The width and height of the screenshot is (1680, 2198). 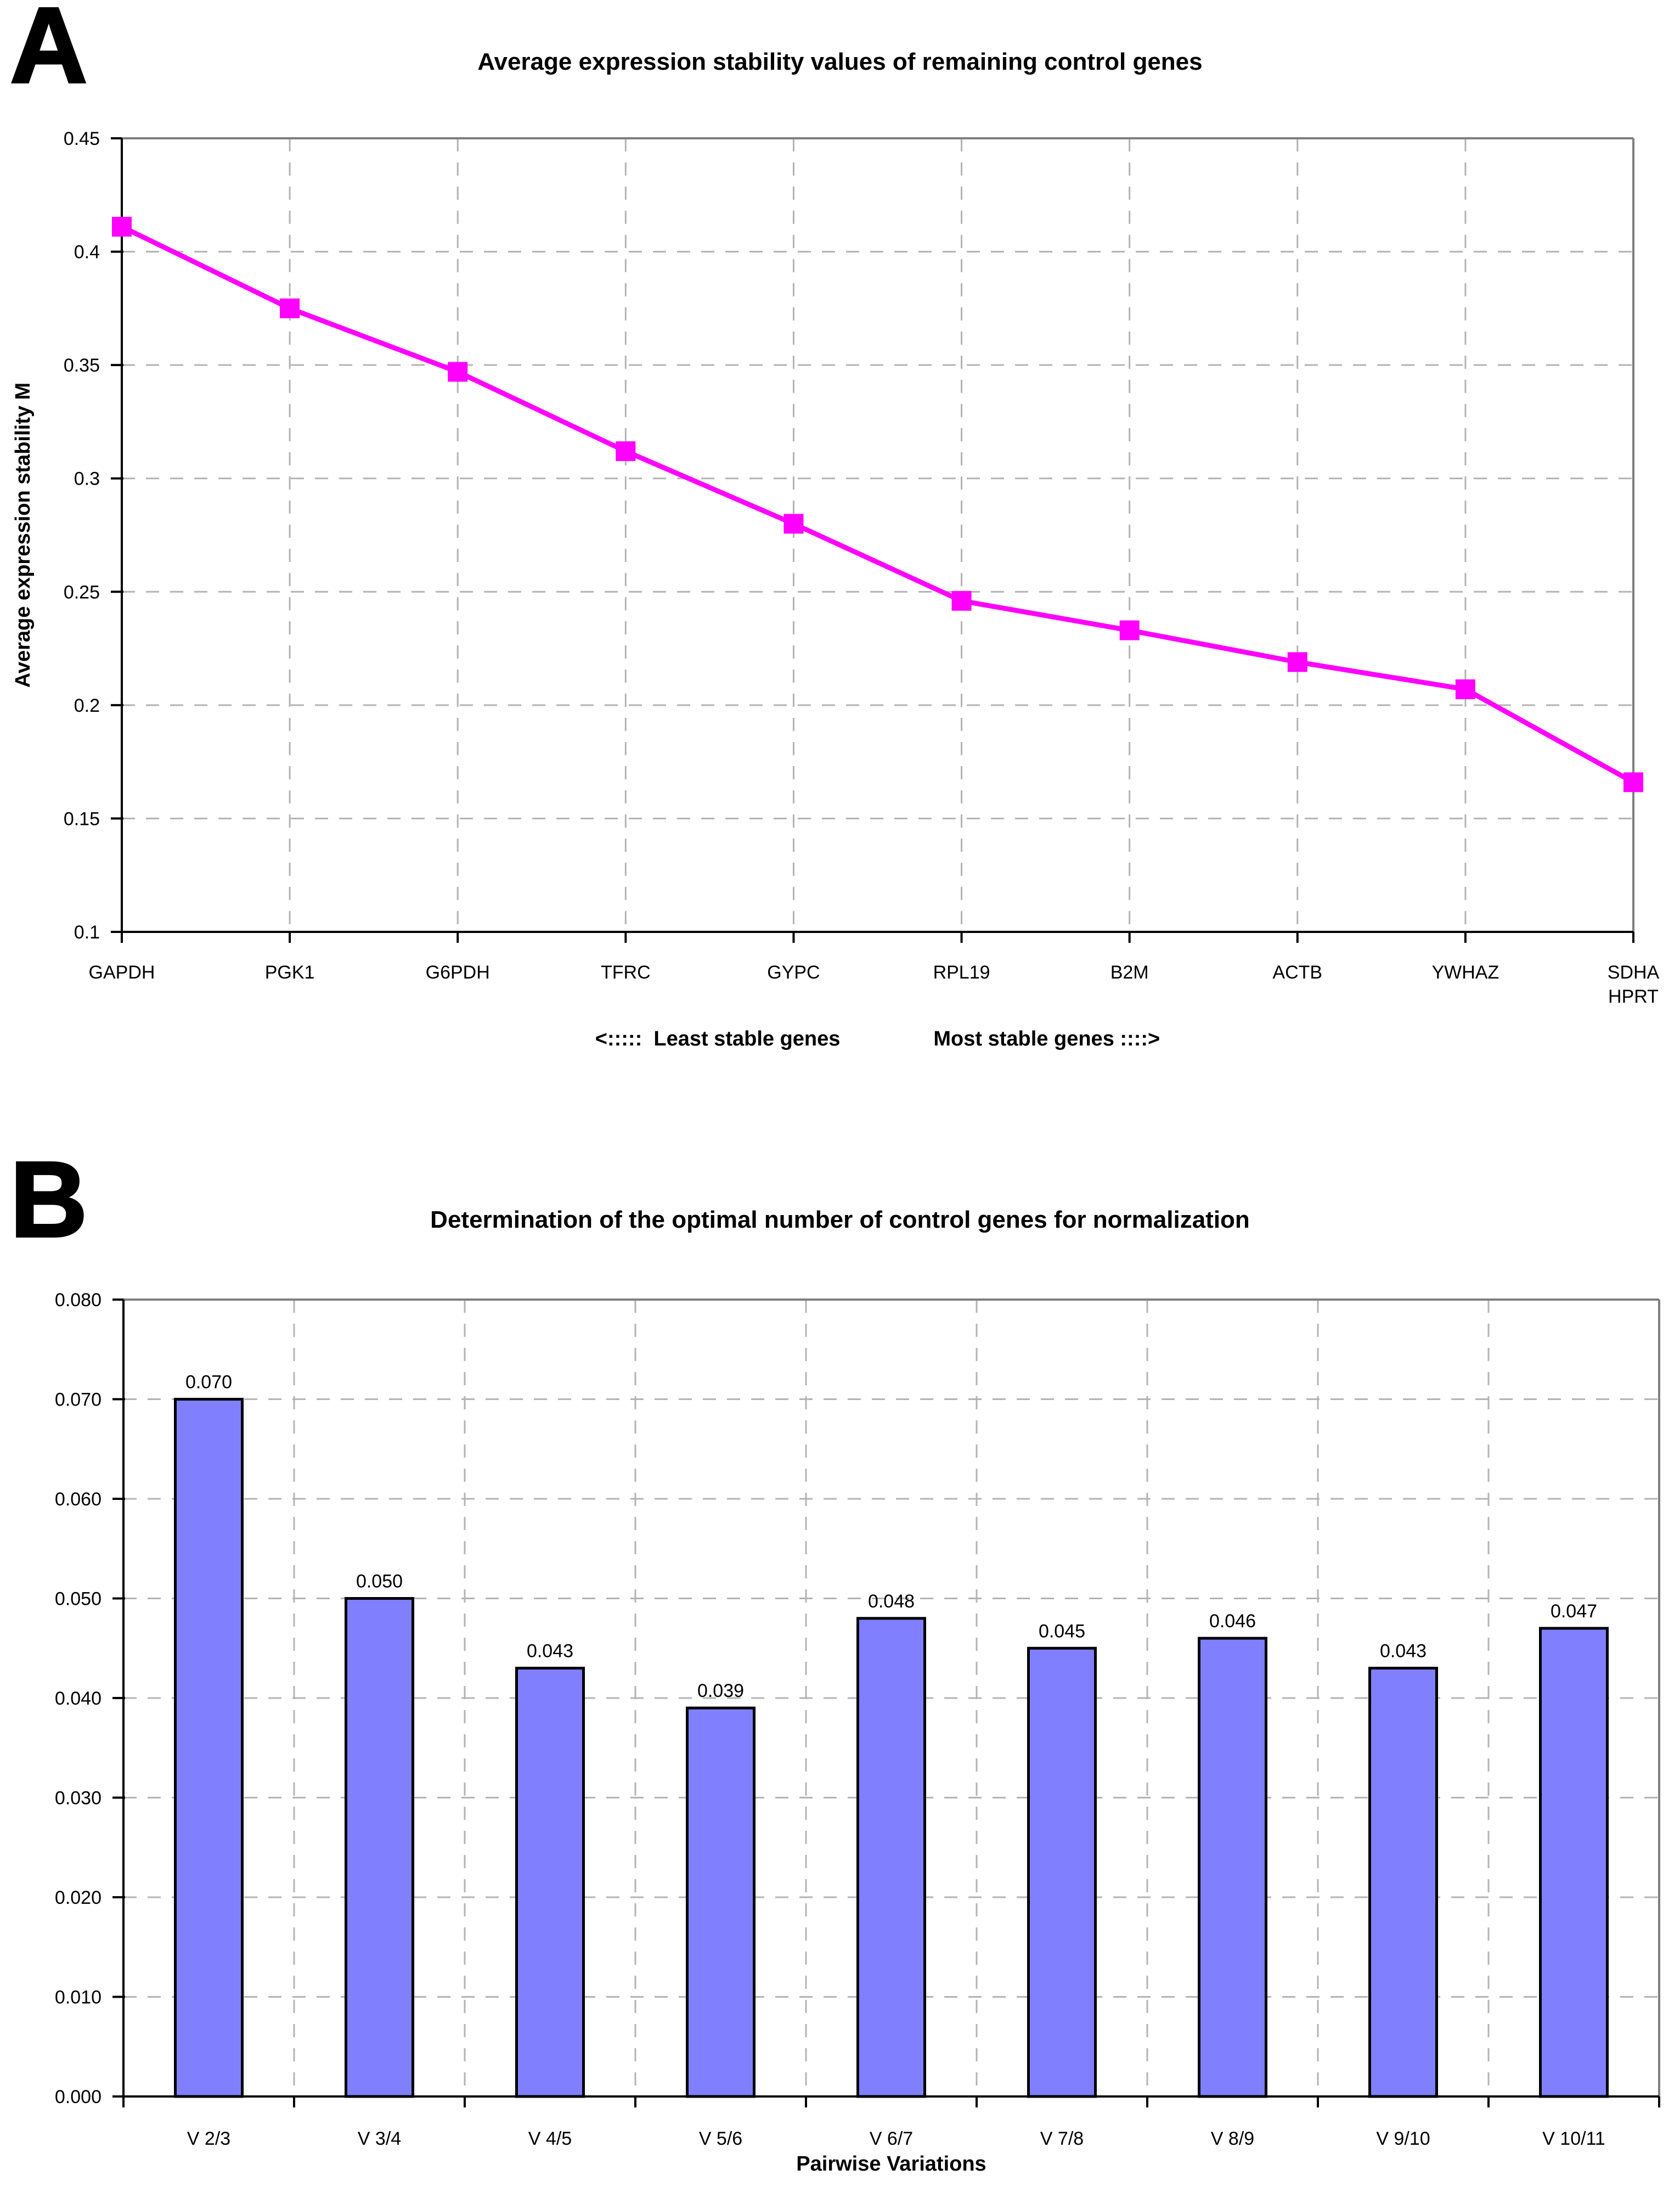 I want to click on x-category-label: V 2/3, so click(x=208, y=2138).